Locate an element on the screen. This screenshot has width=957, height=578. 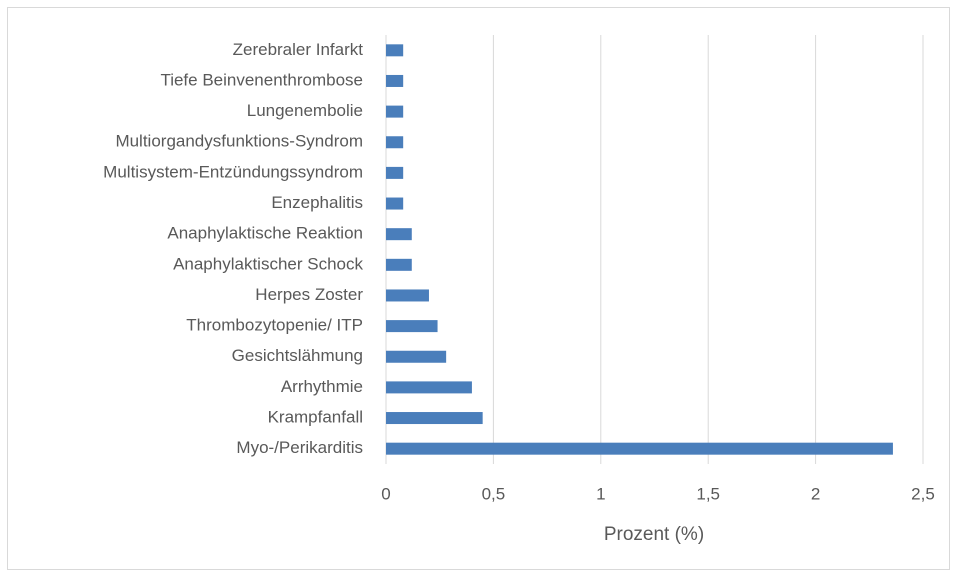
y-tick-label: Enzephalitis is located at coordinates (317, 202).